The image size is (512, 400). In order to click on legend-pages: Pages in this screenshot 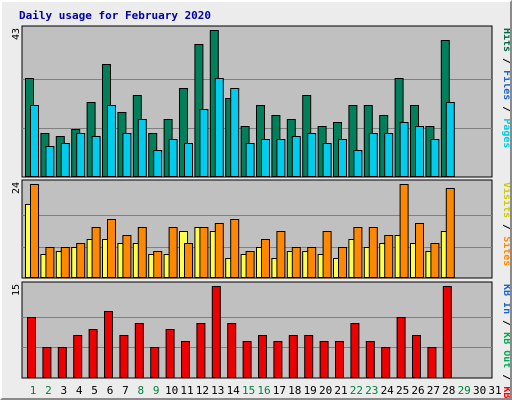, I will do `click(505, 133)`.